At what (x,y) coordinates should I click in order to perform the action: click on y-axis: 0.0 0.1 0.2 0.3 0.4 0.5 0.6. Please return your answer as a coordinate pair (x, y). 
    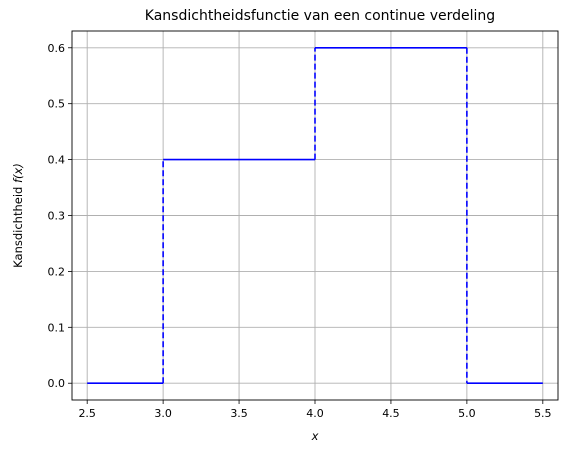
    Looking at the image, I should click on (60, 216).